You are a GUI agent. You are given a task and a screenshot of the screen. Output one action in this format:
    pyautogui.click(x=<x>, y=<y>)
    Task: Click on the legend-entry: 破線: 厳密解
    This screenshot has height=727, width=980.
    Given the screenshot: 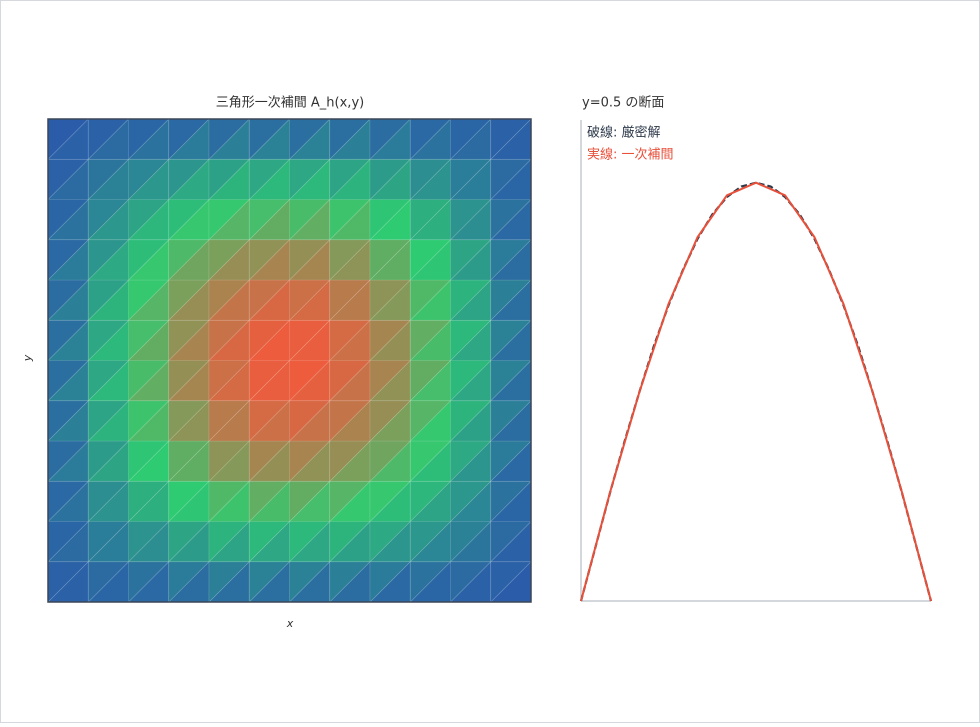 What is the action you would take?
    pyautogui.click(x=624, y=133)
    